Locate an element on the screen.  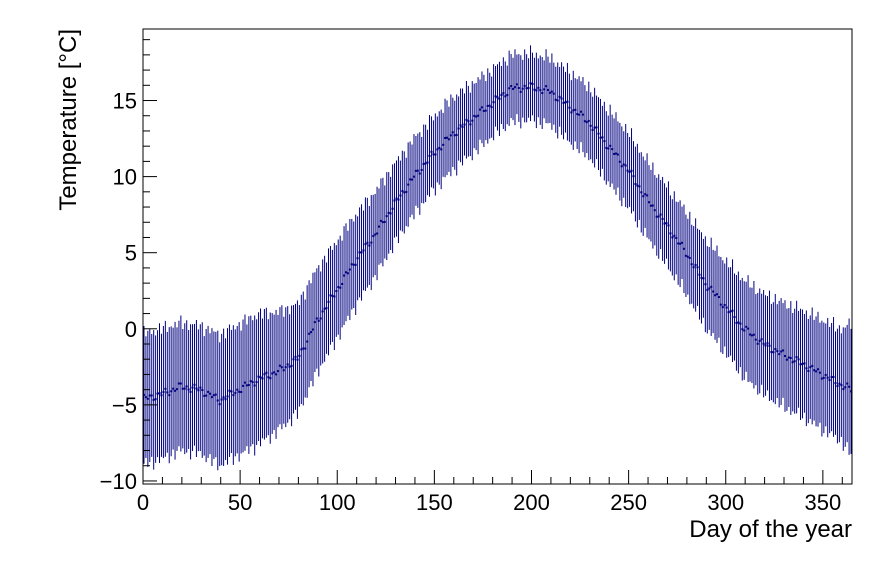
y-axis-ticks is located at coordinates (150, 260).